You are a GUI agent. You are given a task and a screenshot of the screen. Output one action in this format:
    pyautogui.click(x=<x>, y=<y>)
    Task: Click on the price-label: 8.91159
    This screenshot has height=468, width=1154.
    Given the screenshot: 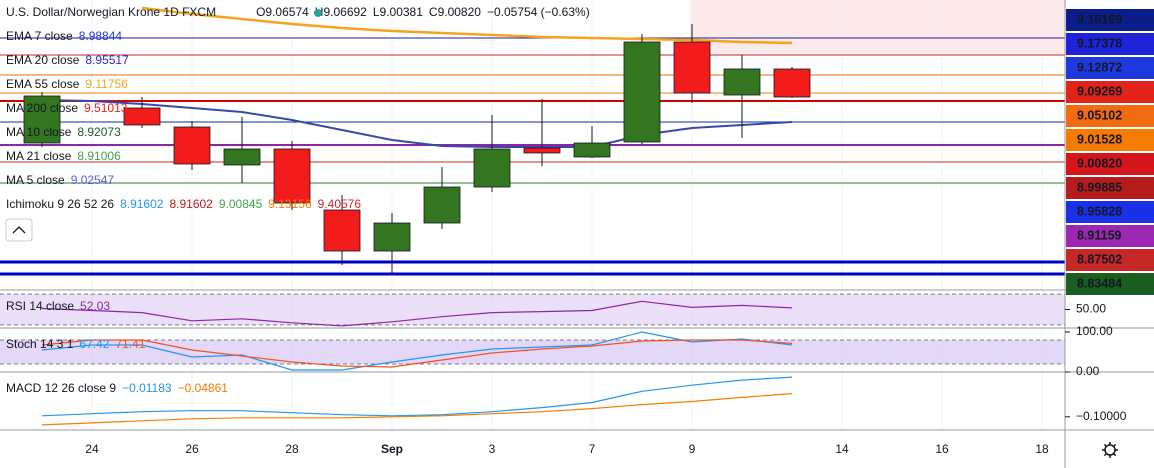 What is the action you would take?
    pyautogui.click(x=1099, y=235)
    